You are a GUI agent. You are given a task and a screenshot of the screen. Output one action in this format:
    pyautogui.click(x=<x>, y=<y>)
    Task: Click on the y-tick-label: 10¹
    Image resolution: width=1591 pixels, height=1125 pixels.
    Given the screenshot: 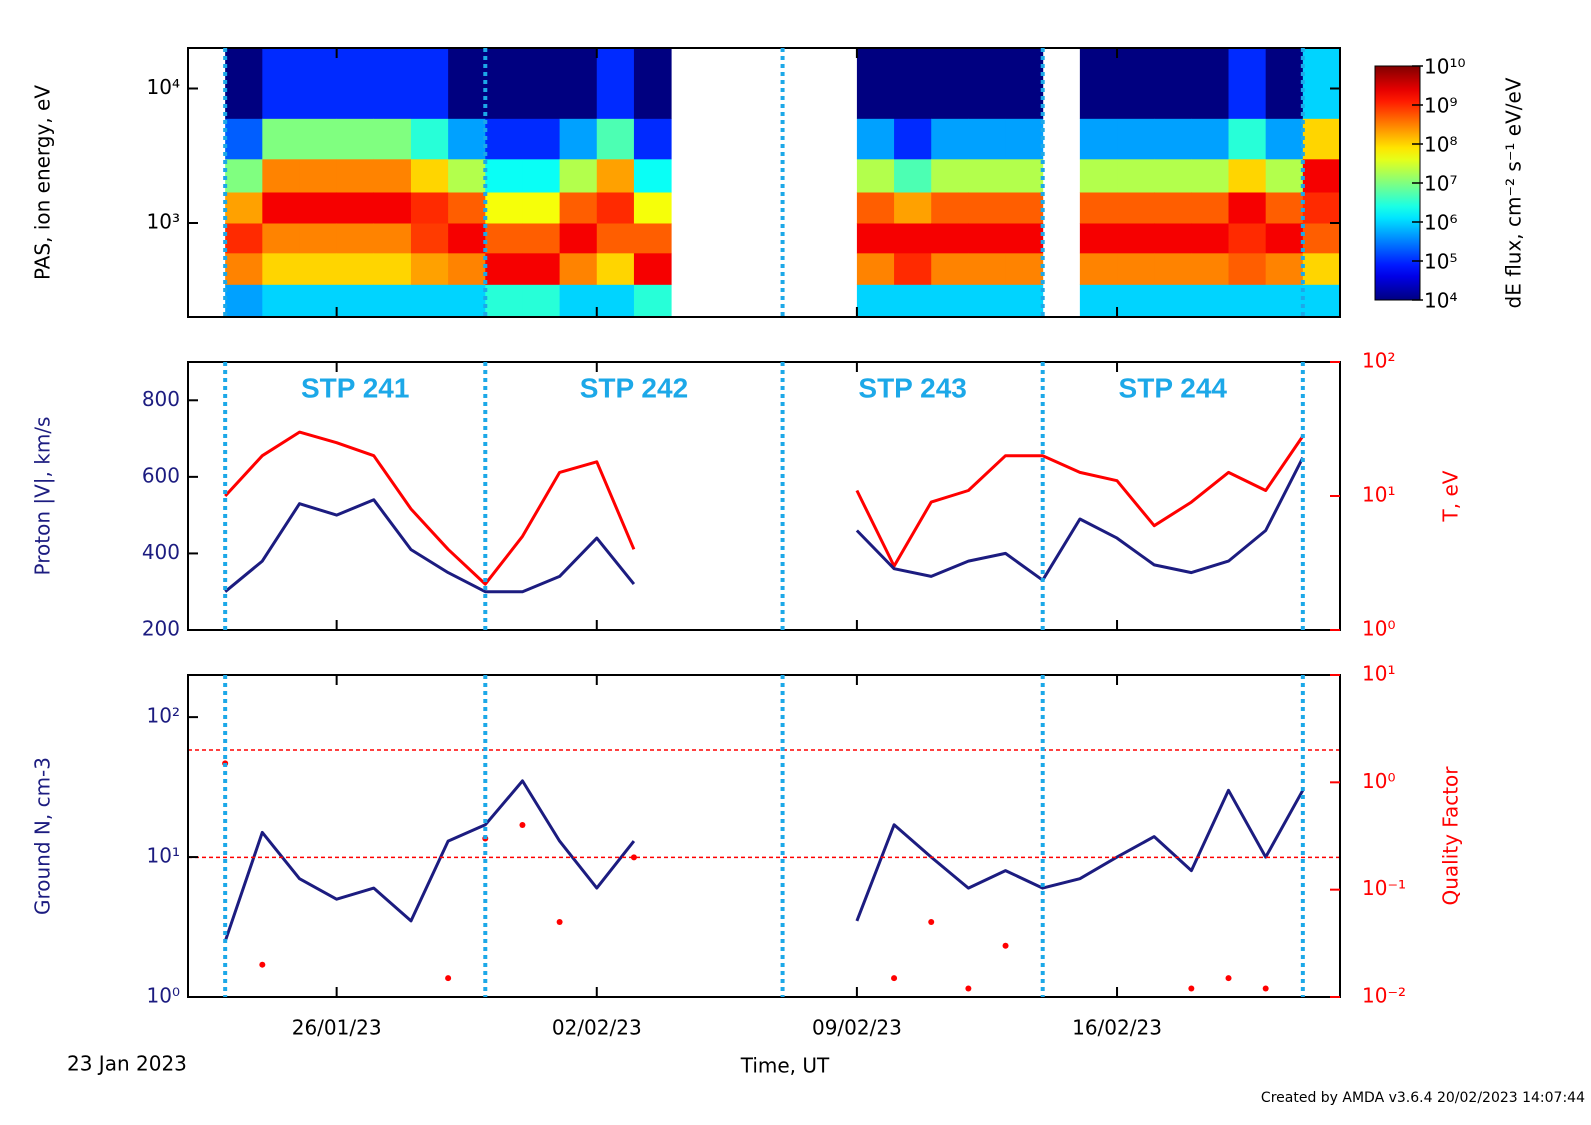 What is the action you would take?
    pyautogui.click(x=163, y=856)
    